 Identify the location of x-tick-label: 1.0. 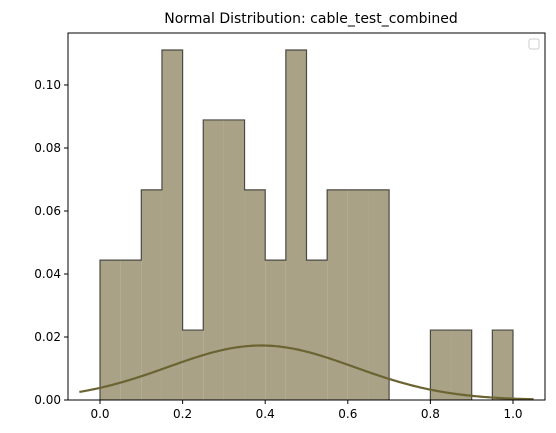
(512, 414).